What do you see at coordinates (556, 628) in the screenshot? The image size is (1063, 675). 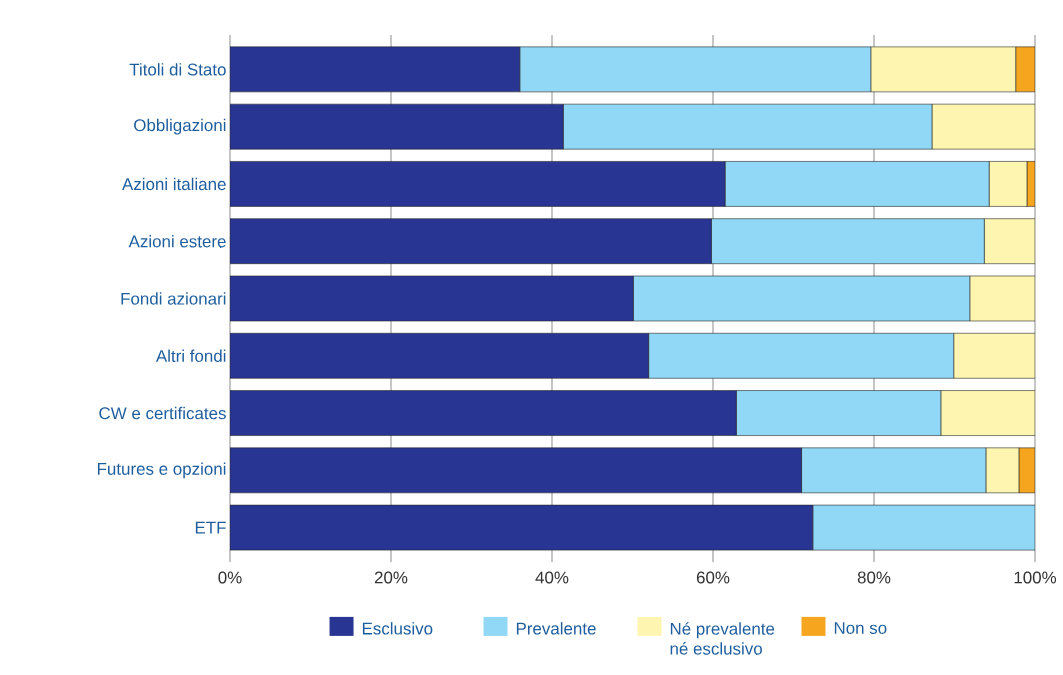 I see `legend-label: Prevalente` at bounding box center [556, 628].